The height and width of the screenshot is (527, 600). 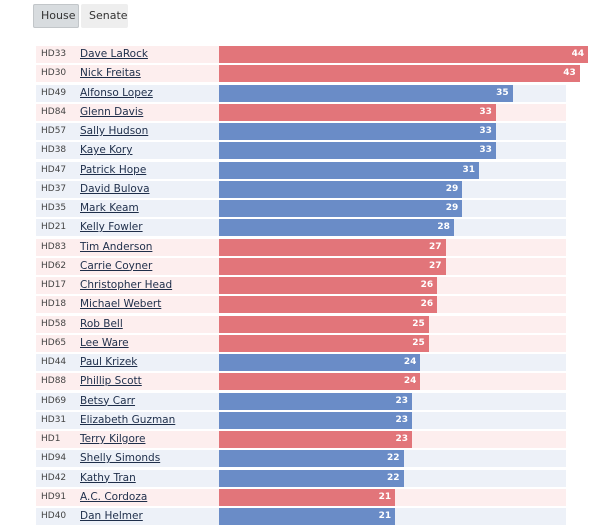 What do you see at coordinates (301, 285) in the screenshot?
I see `table-row: HD17 Christopher Head 26` at bounding box center [301, 285].